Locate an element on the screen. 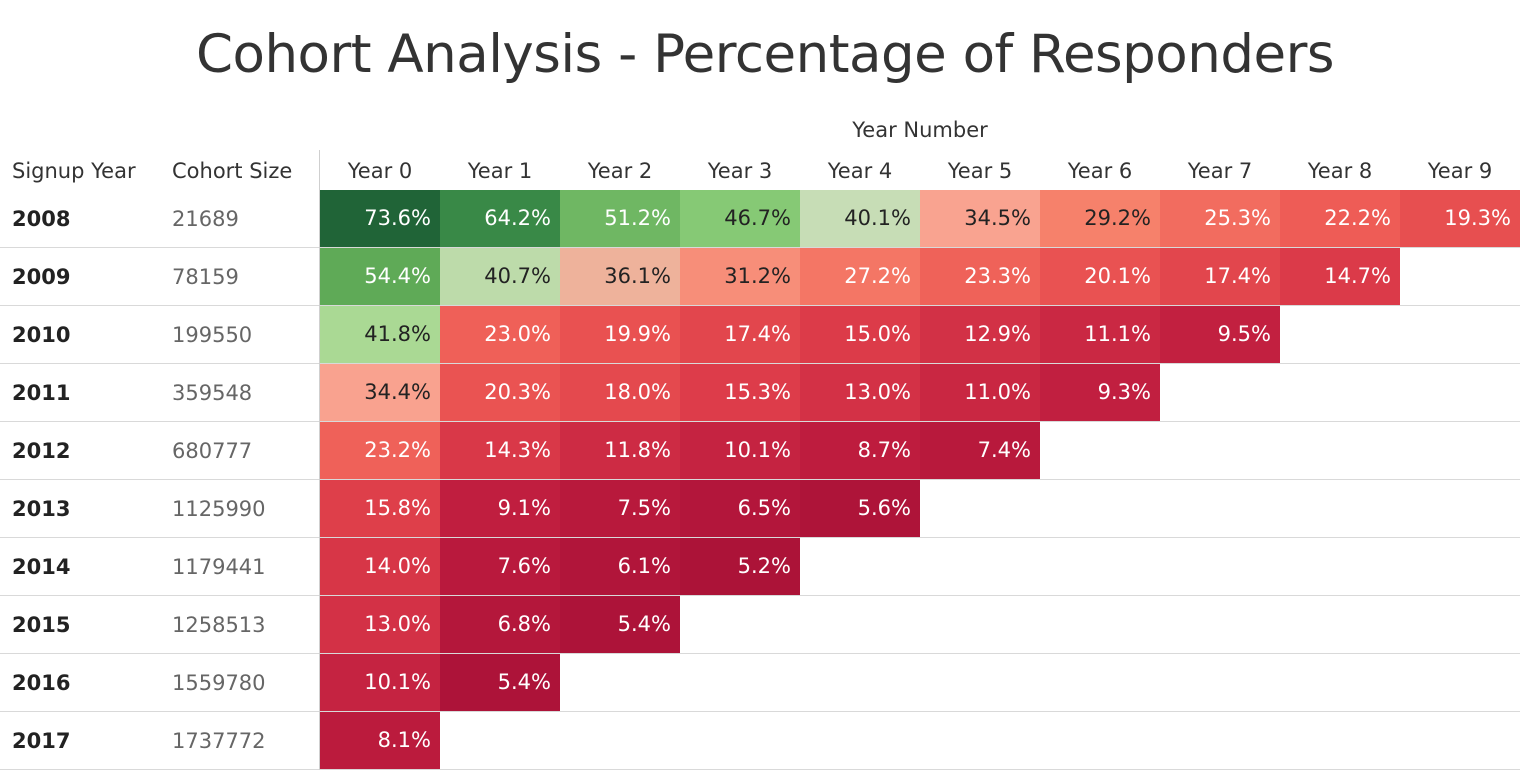 The height and width of the screenshot is (772, 1524). cohort-size-label: 1737772 is located at coordinates (219, 741).